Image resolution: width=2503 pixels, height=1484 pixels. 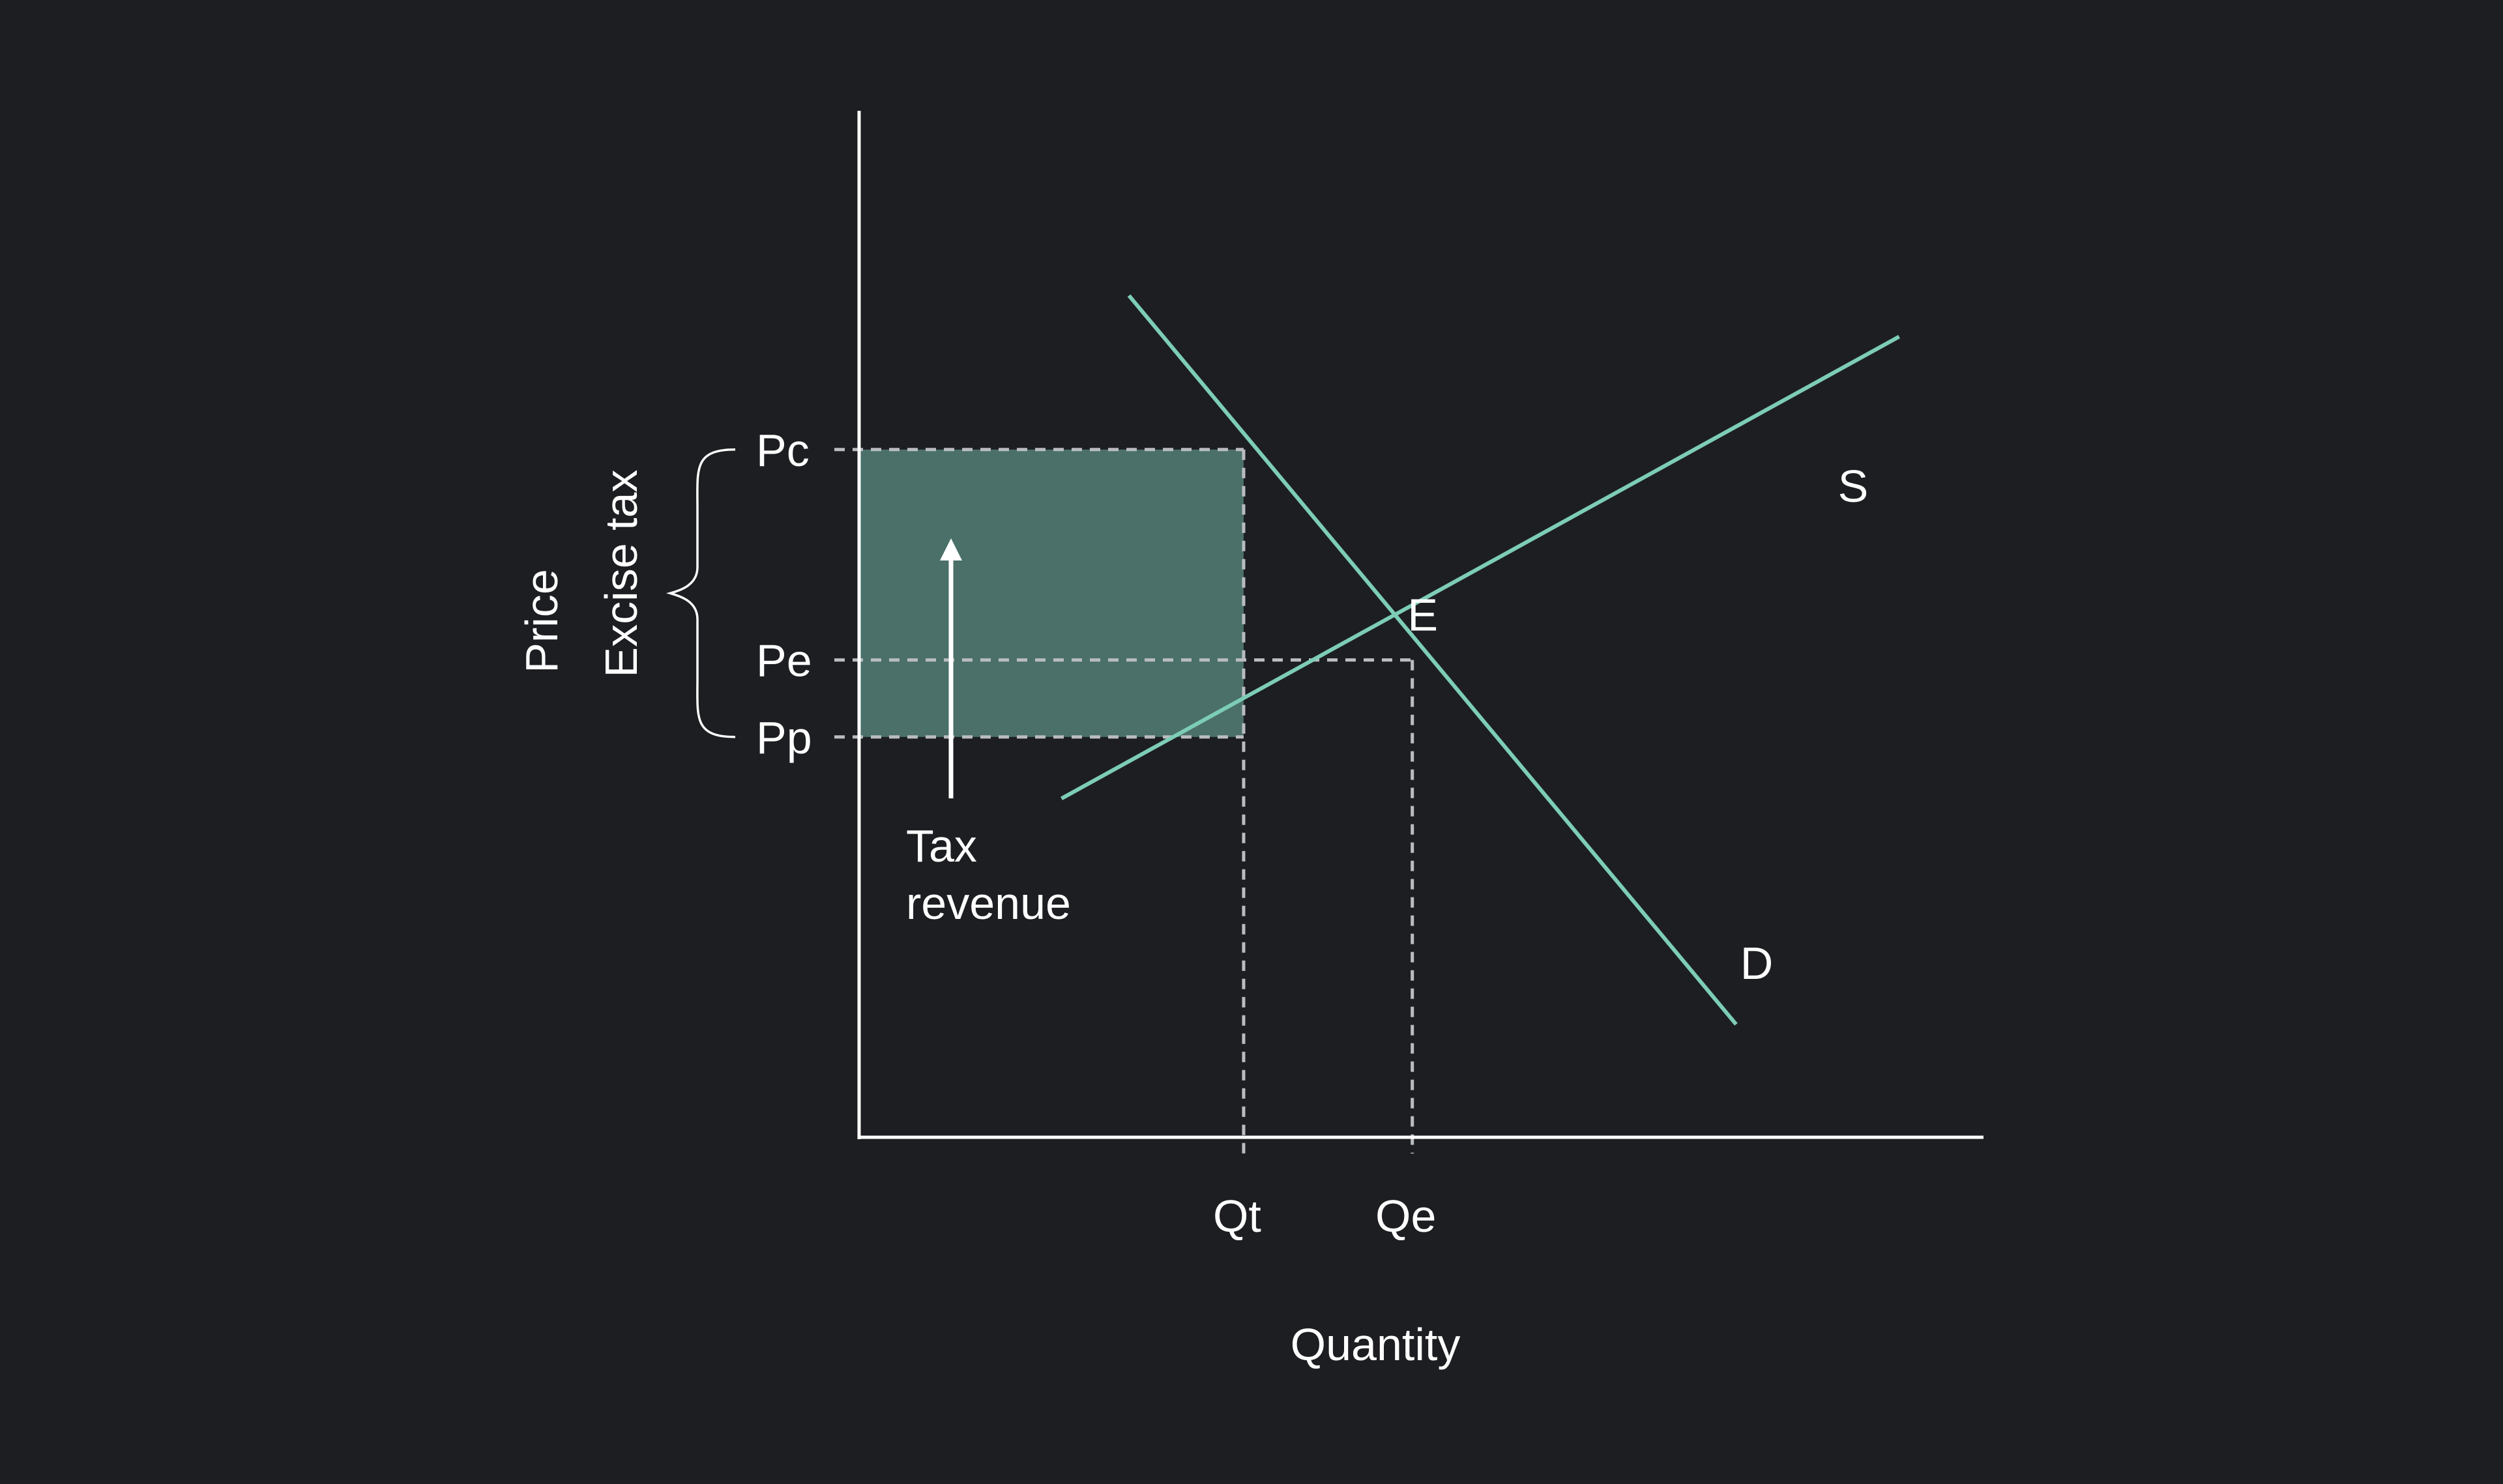 What do you see at coordinates (784, 660) in the screenshot?
I see `price-label-pe: Pe` at bounding box center [784, 660].